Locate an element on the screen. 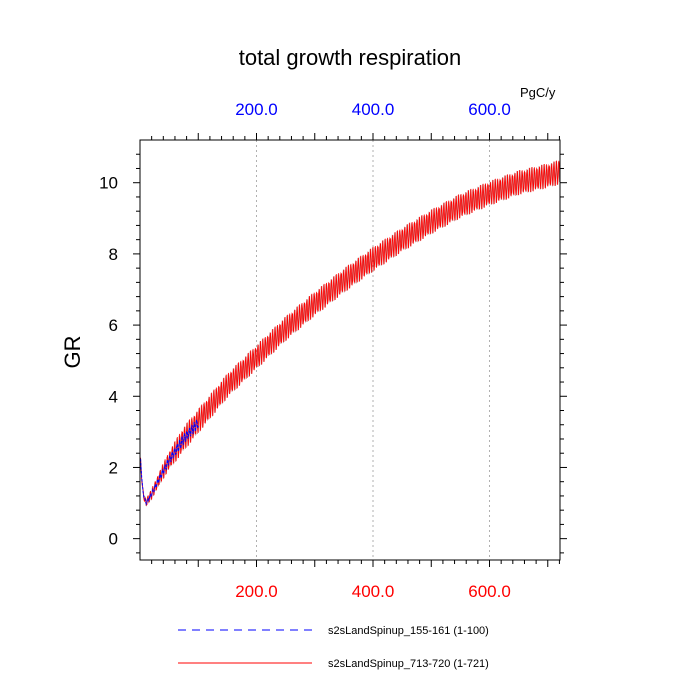 The image size is (700, 700). y-tick-label: 6 is located at coordinates (113, 325).